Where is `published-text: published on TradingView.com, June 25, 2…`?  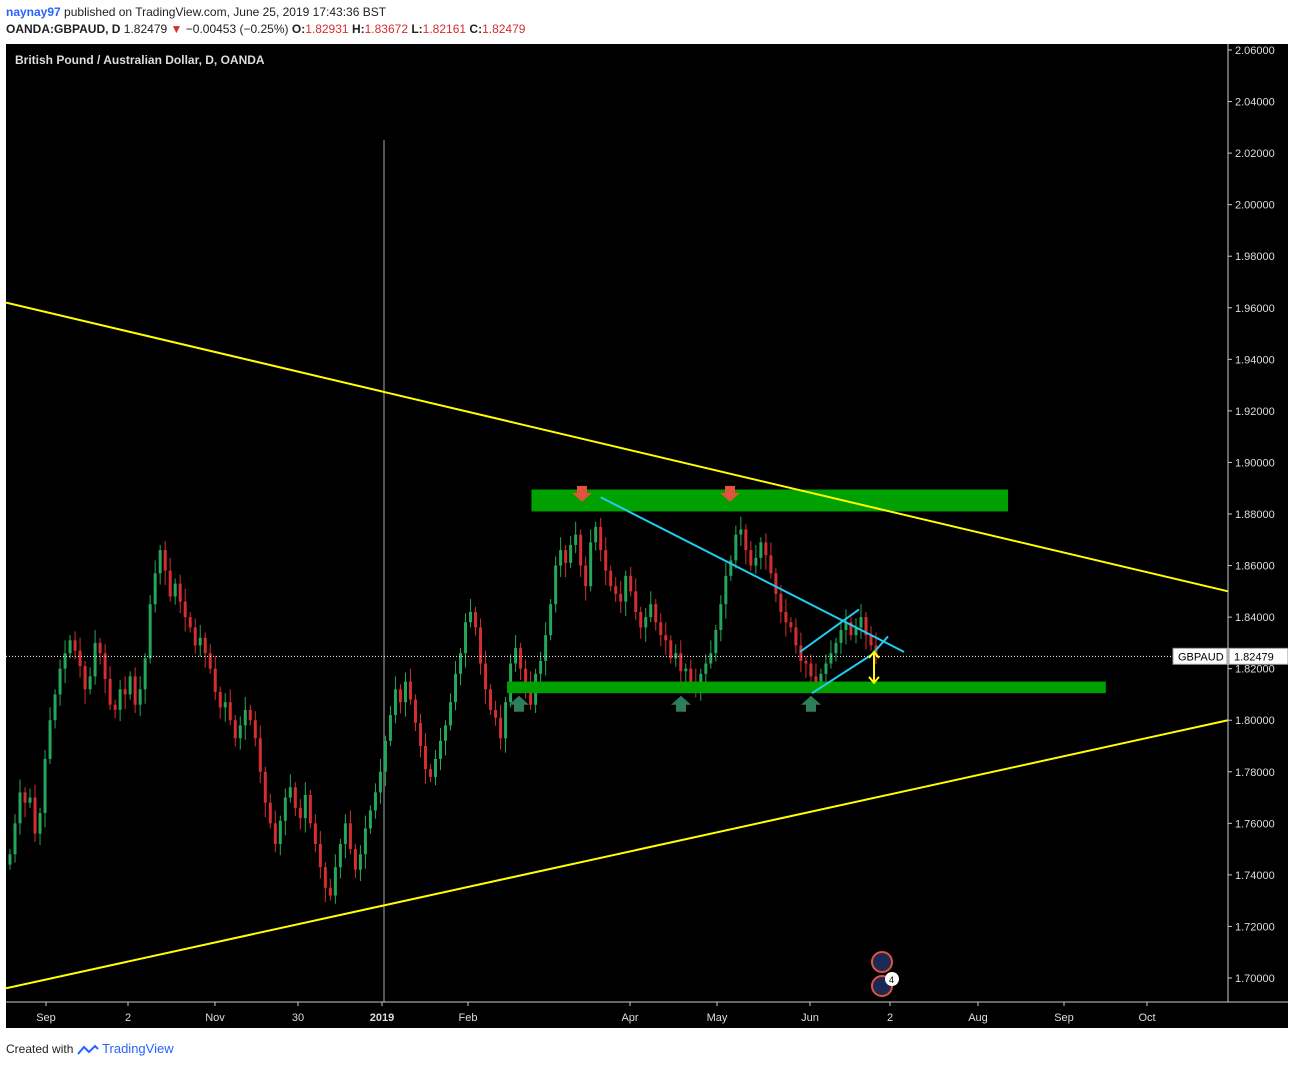
published-text: published on TradingView.com, June 25, 2… is located at coordinates (225, 12).